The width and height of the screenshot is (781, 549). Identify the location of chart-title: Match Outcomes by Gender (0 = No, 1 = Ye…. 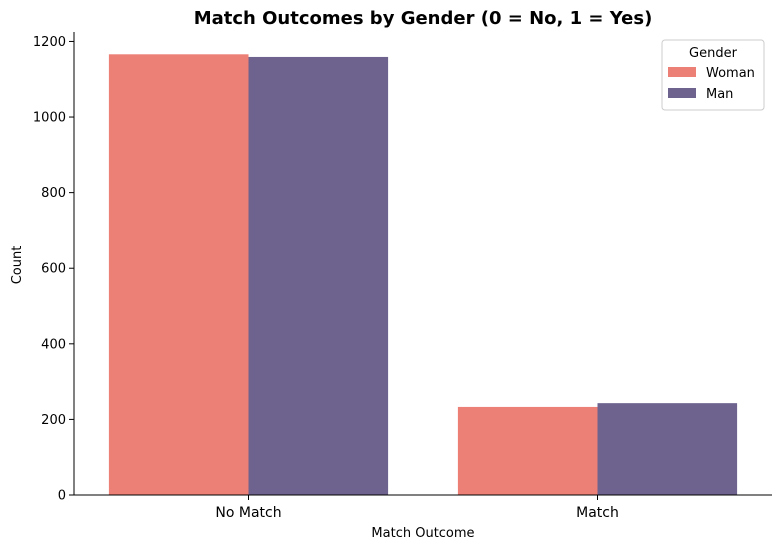
(423, 18).